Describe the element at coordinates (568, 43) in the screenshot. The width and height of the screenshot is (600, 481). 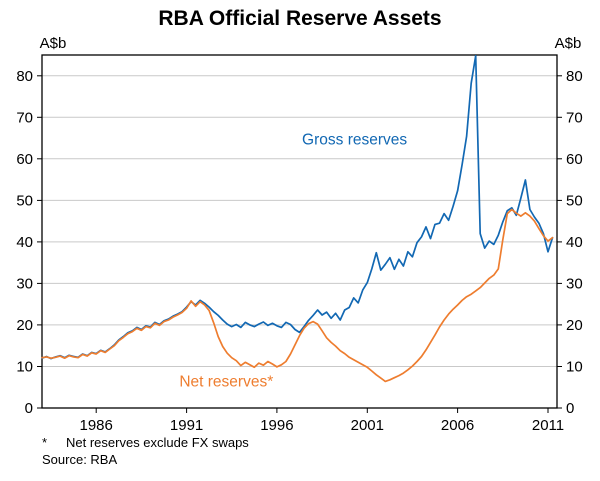
I see `y-axis-unit-right: A$b` at that location.